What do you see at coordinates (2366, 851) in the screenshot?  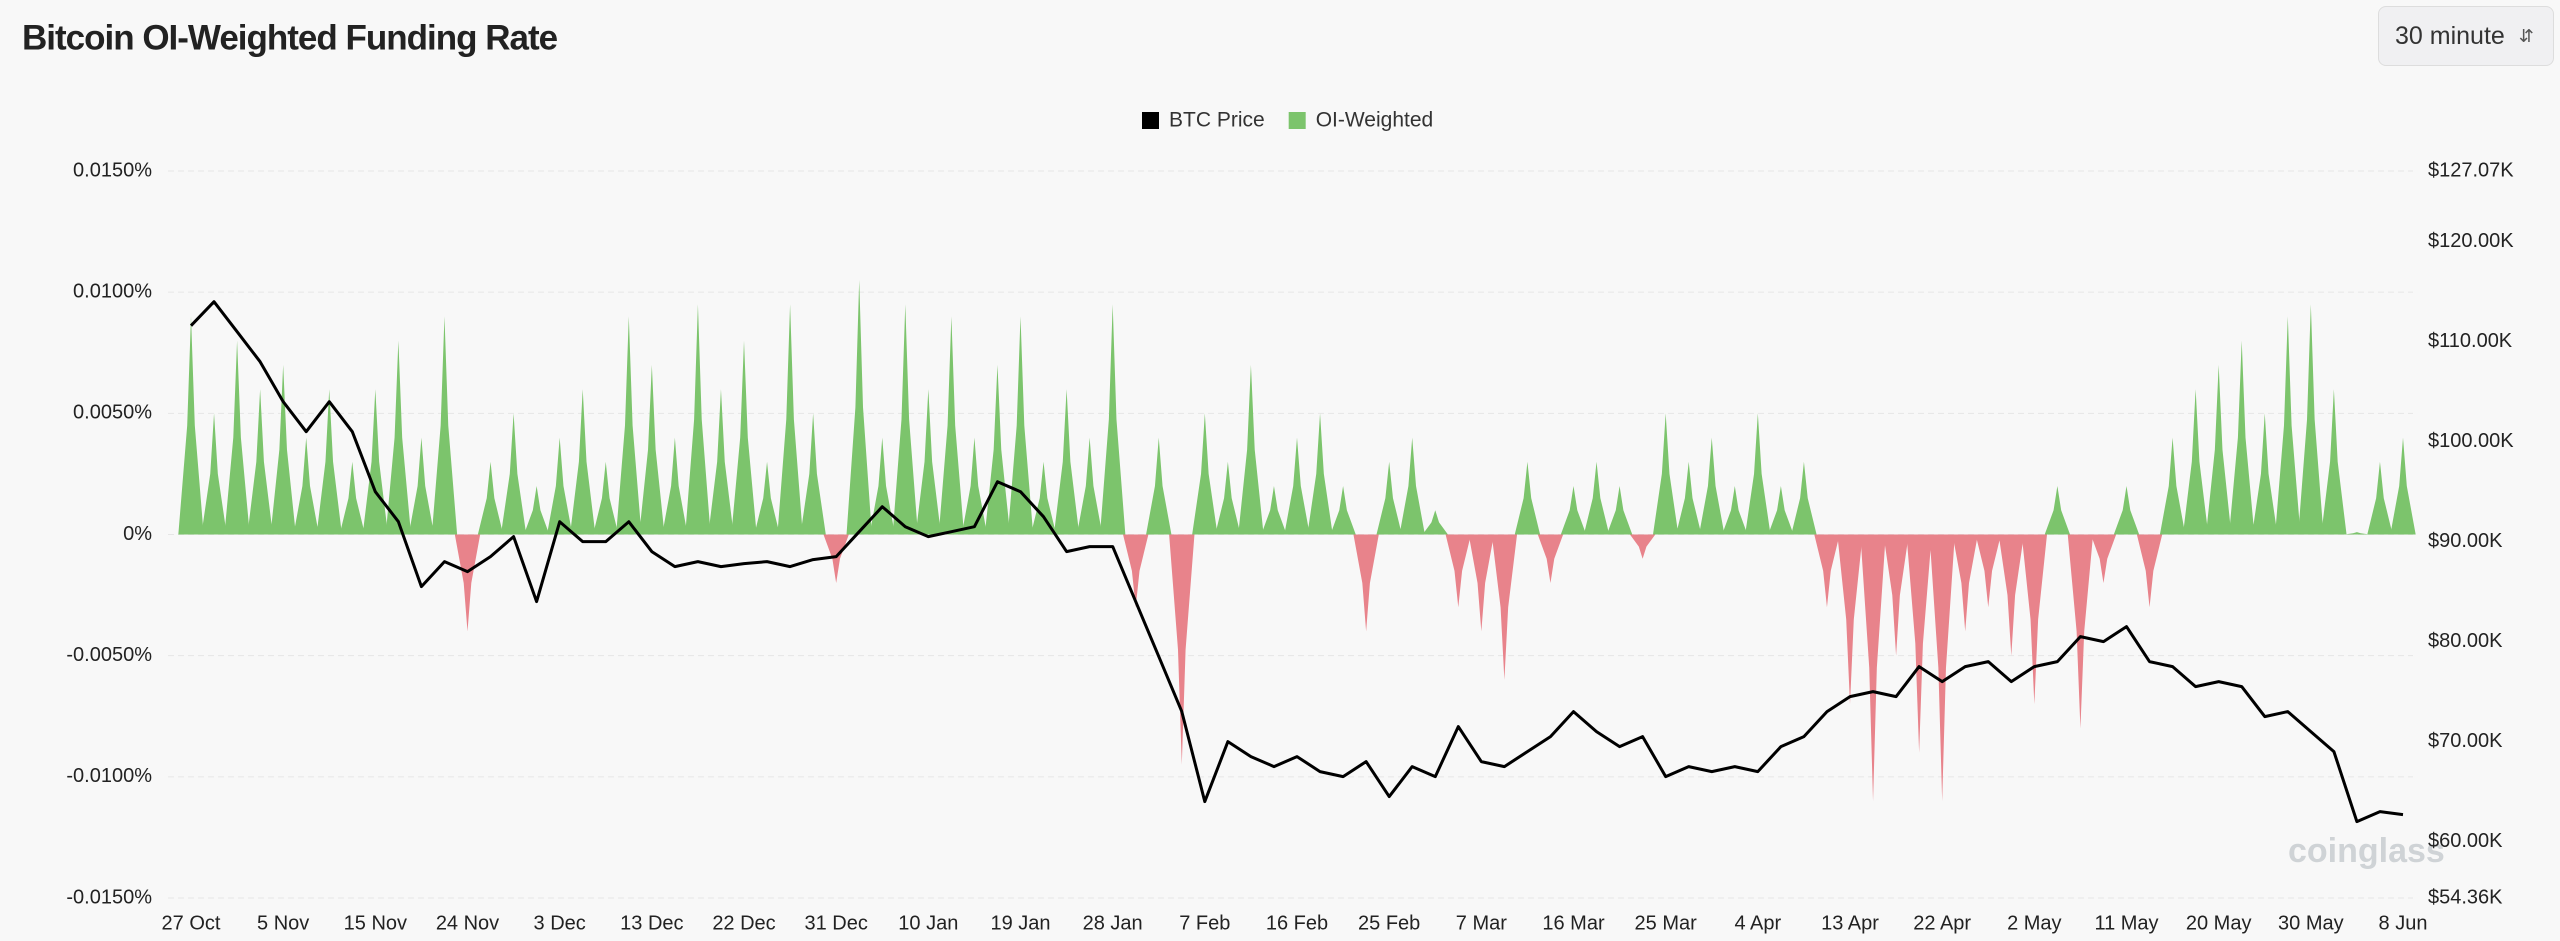 I see `watermark: coinglass` at bounding box center [2366, 851].